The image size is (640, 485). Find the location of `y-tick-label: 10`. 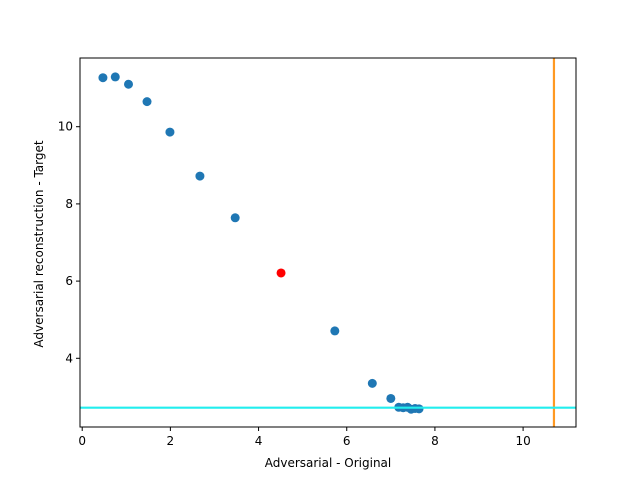

y-tick-label: 10 is located at coordinates (65, 127).